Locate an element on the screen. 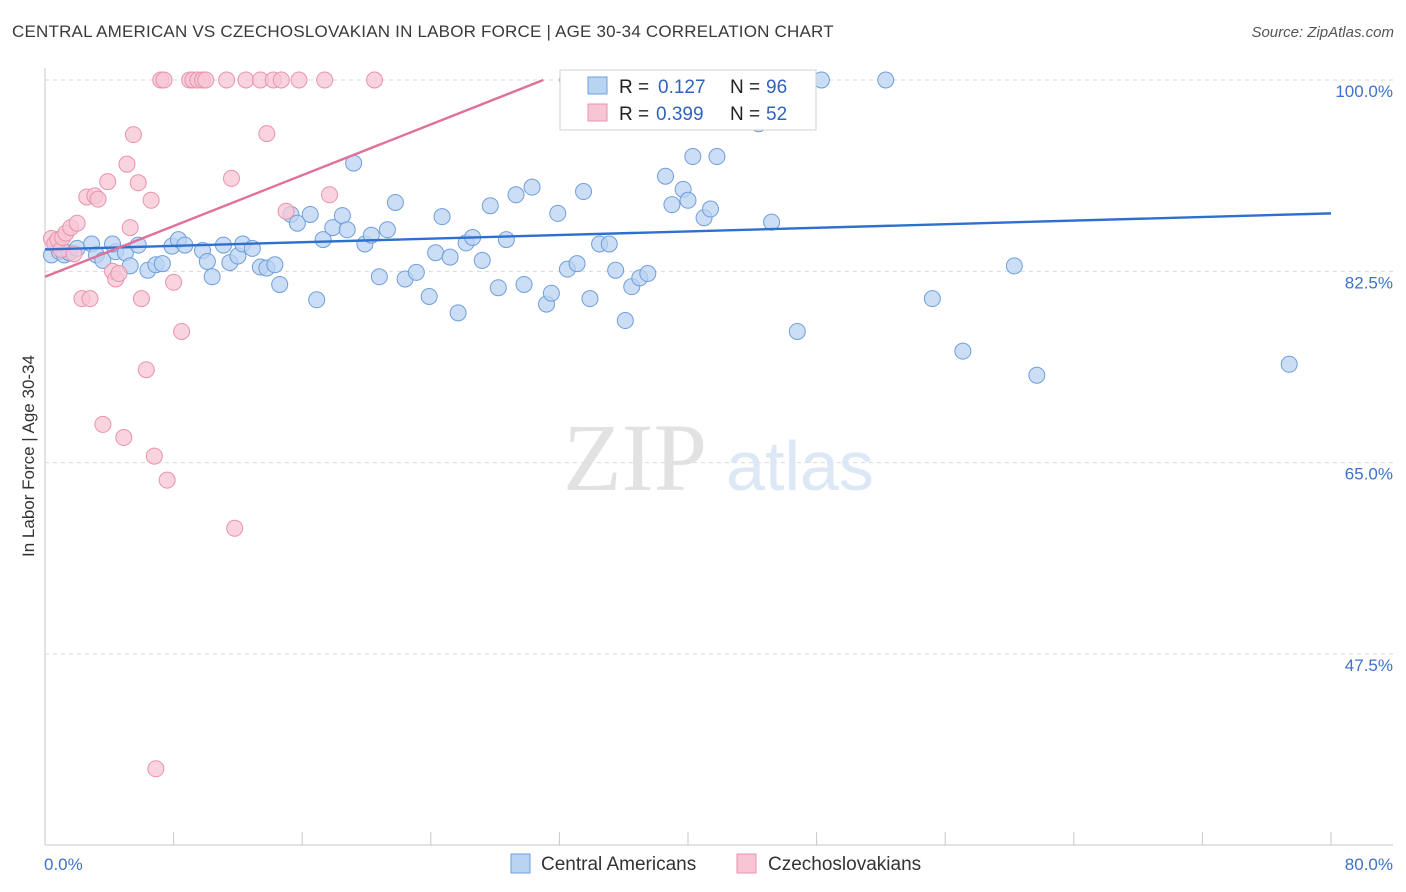  y-tick-label-3: 100.0% is located at coordinates (1364, 91).